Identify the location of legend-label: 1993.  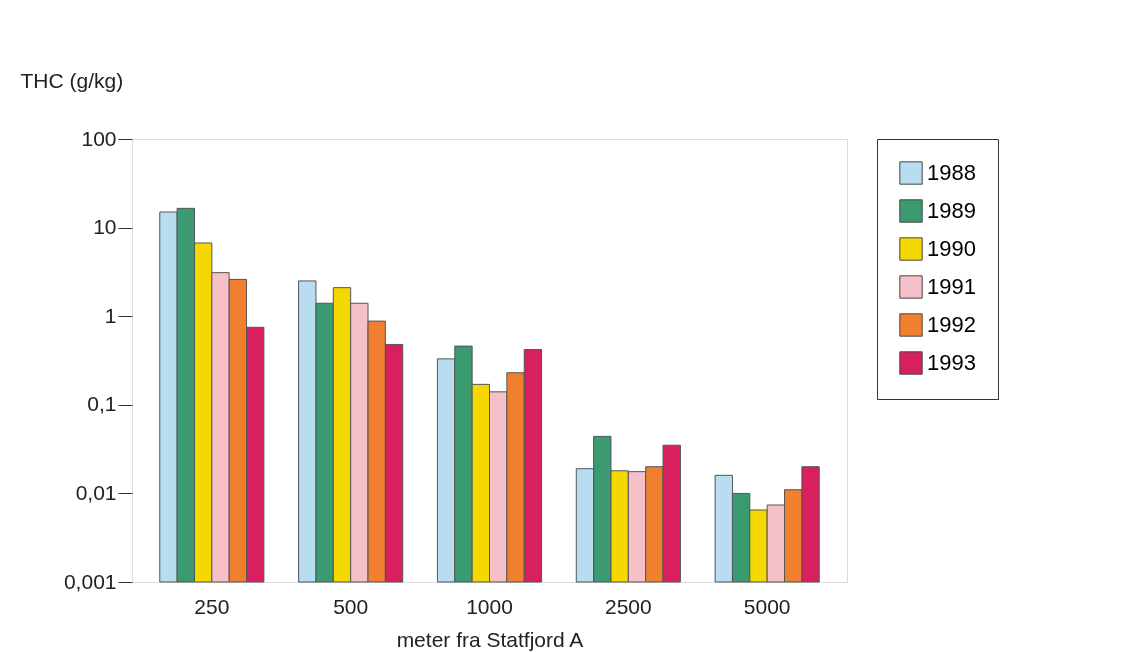
(951, 362).